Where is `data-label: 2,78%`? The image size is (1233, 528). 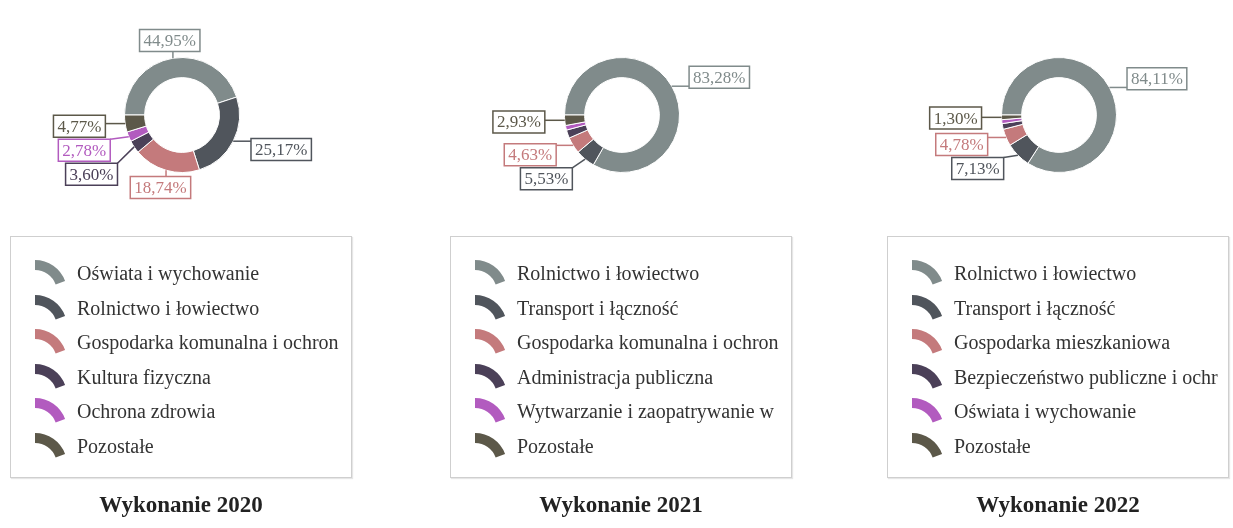 data-label: 2,78% is located at coordinates (84, 150).